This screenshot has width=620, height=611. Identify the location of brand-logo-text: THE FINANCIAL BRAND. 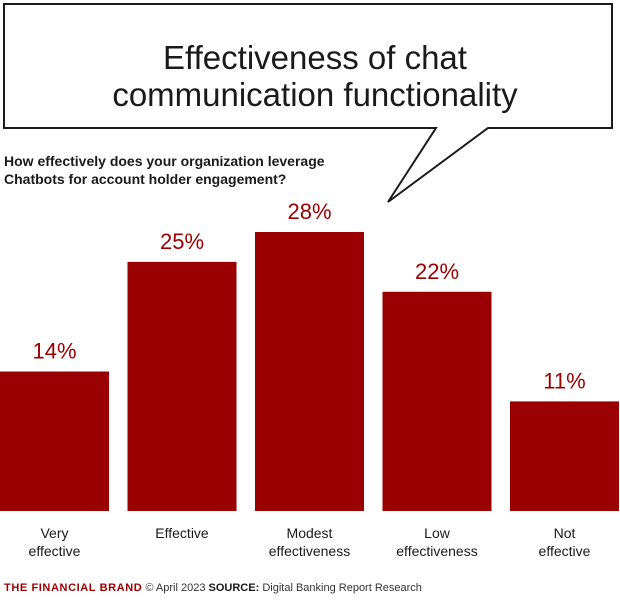
(73, 588).